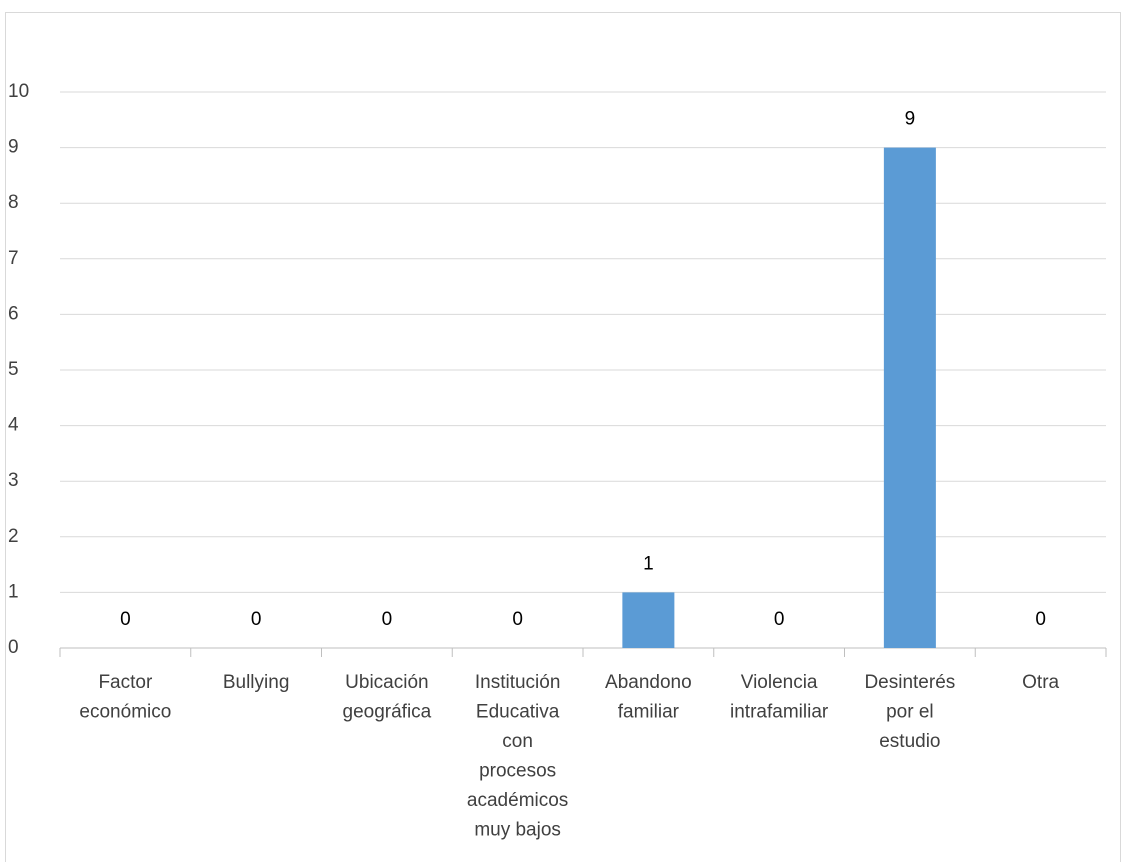 Image resolution: width=1126 pixels, height=862 pixels. What do you see at coordinates (13, 536) in the screenshot?
I see `y-tick-label: 2` at bounding box center [13, 536].